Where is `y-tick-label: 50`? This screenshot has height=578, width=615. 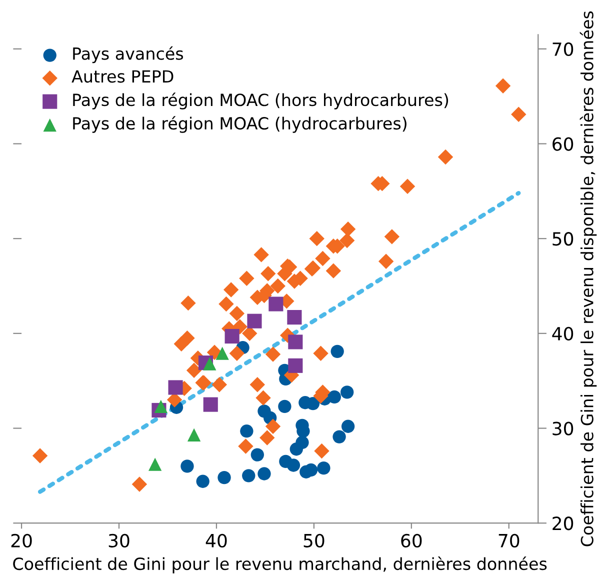
y-tick-label: 50 is located at coordinates (563, 239).